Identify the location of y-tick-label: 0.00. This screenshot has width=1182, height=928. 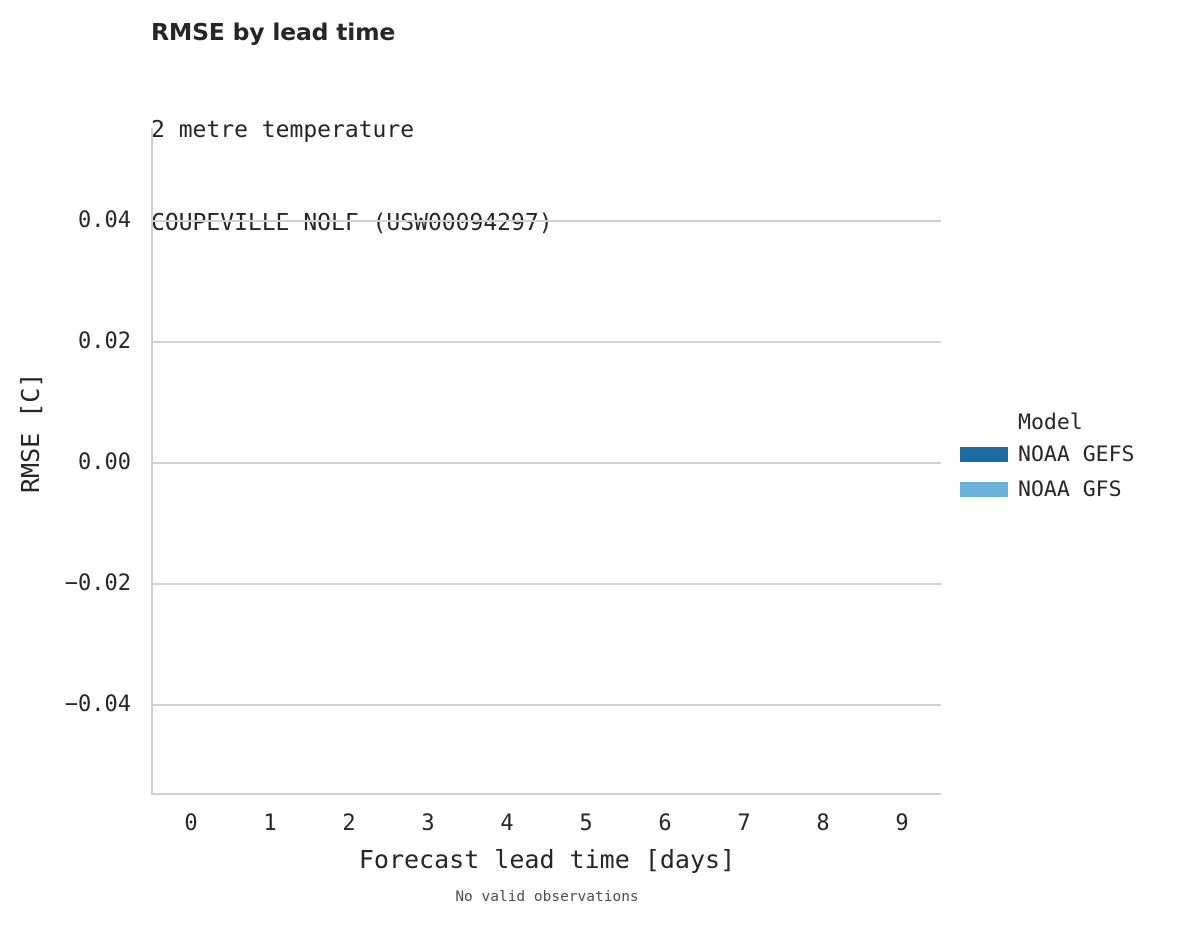
(104, 462).